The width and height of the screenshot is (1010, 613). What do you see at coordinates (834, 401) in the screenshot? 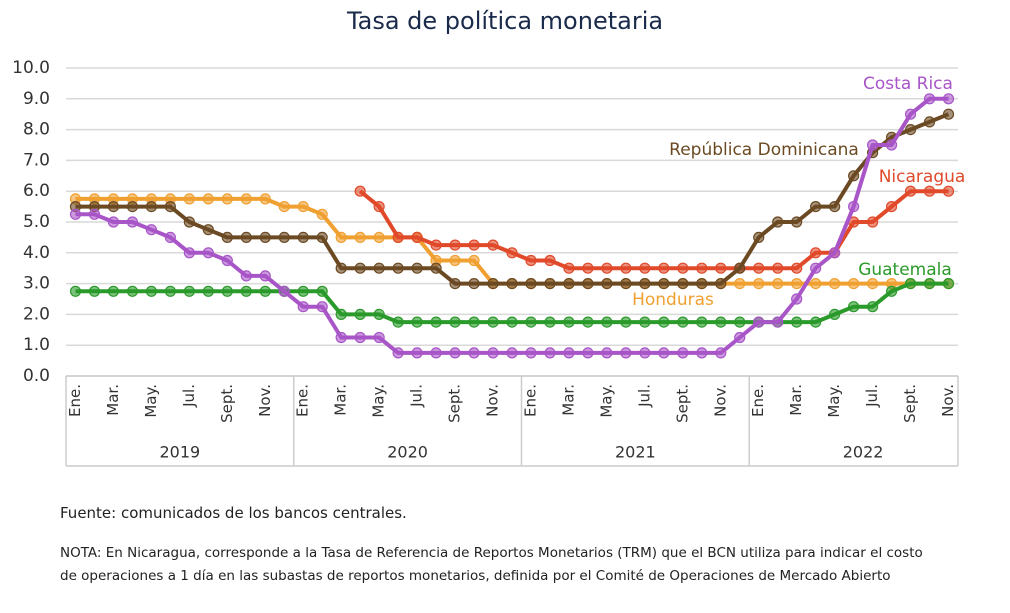
I see `x-tick-label: May.` at bounding box center [834, 401].